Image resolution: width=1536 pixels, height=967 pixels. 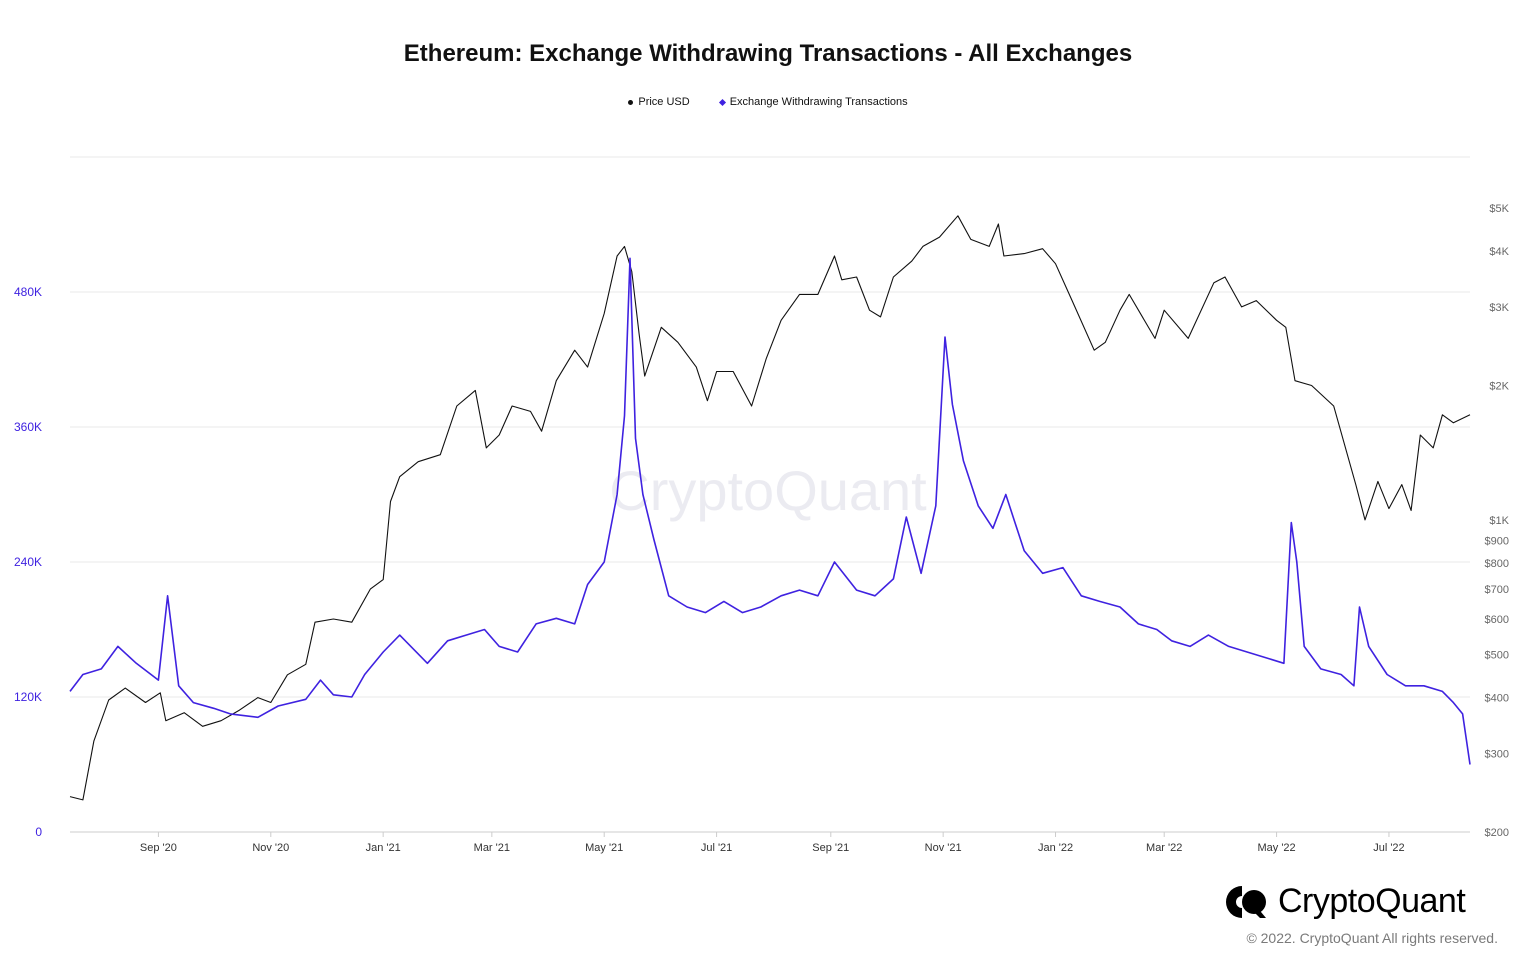 I want to click on right-axis-tick-label: $4K, so click(x=1499, y=252).